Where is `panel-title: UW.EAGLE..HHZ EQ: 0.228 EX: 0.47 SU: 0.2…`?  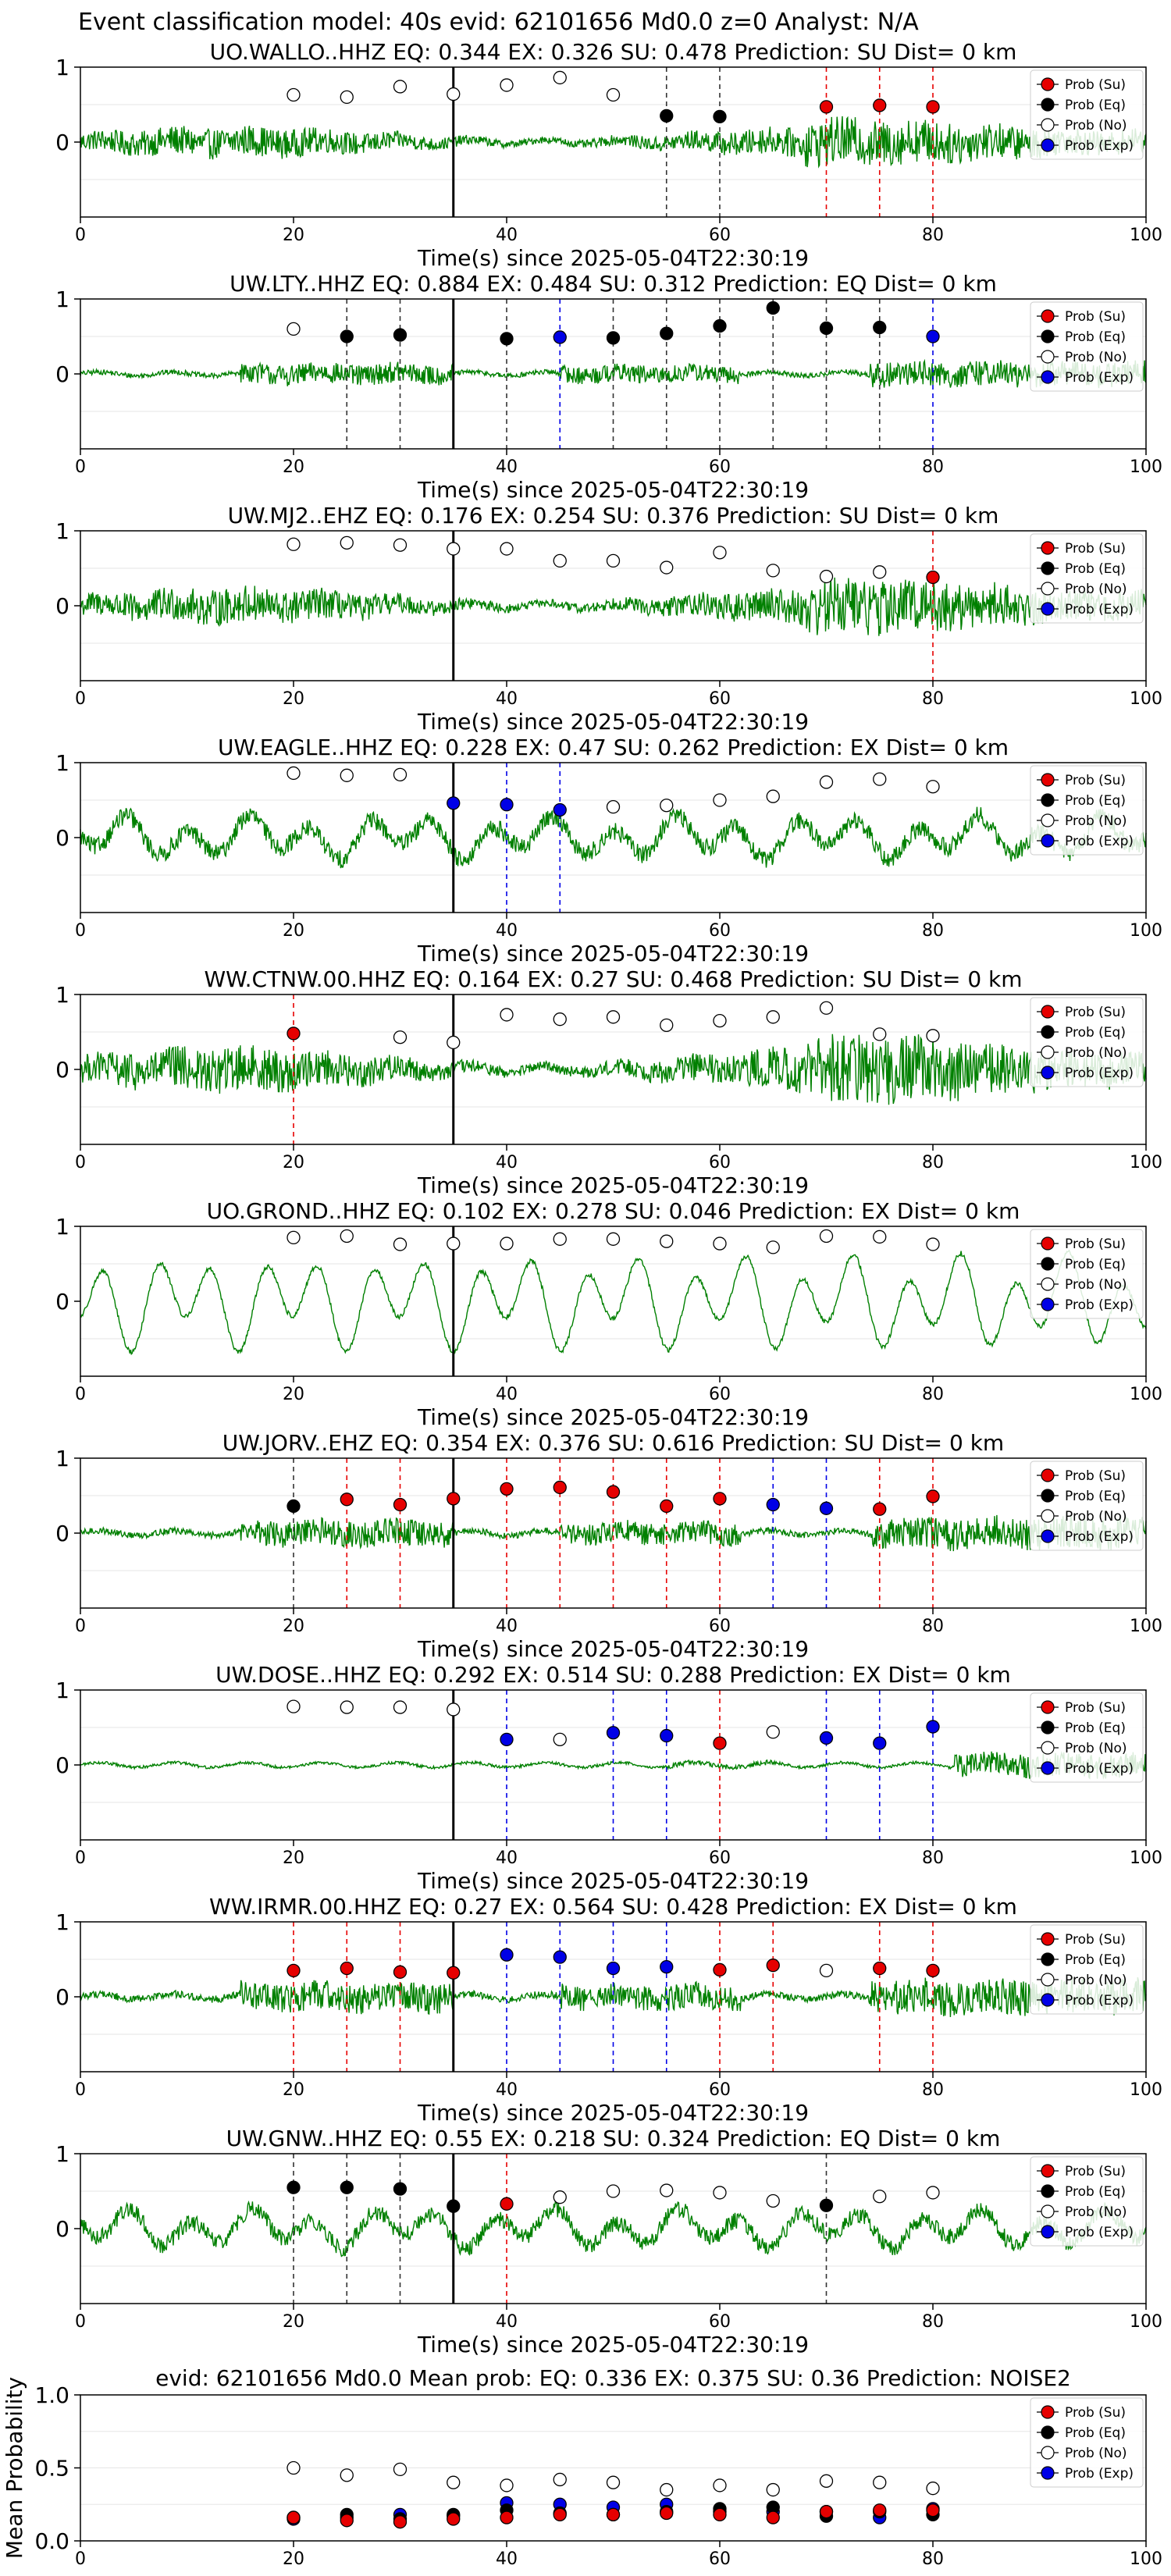 panel-title: UW.EAGLE..HHZ EQ: 0.228 EX: 0.47 SU: 0.2… is located at coordinates (613, 747).